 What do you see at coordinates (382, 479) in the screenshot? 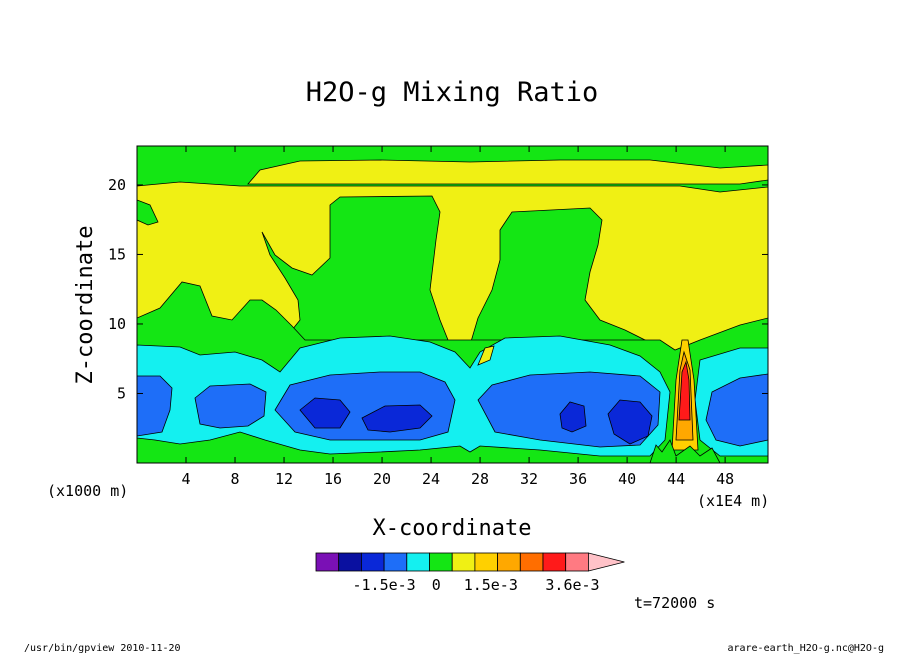
I see `x-tick-label: 20` at bounding box center [382, 479].